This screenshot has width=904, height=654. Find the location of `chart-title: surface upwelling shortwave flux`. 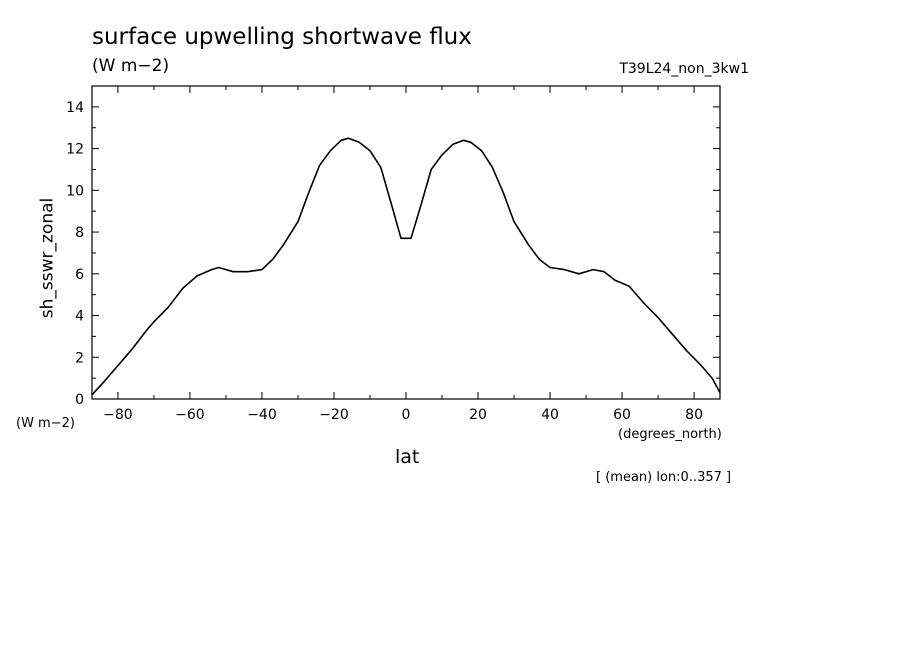

chart-title: surface upwelling shortwave flux is located at coordinates (282, 37).